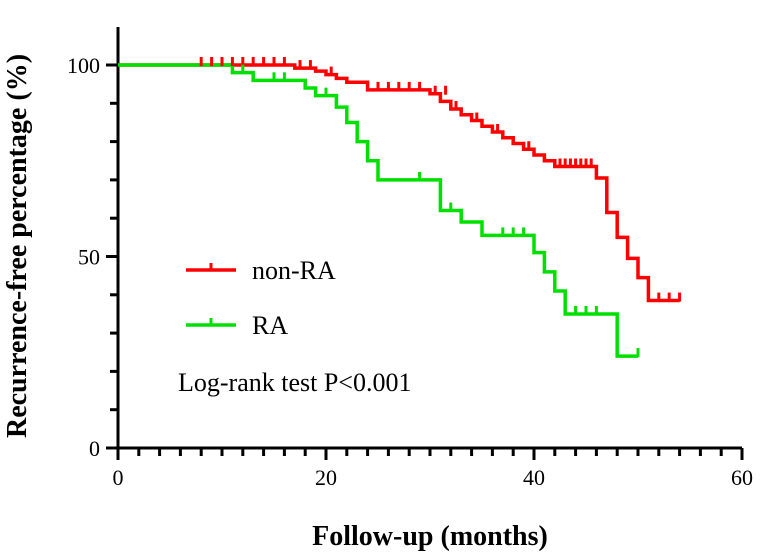 This screenshot has height=559, width=762. I want to click on y-tick-label: 0, so click(94, 448).